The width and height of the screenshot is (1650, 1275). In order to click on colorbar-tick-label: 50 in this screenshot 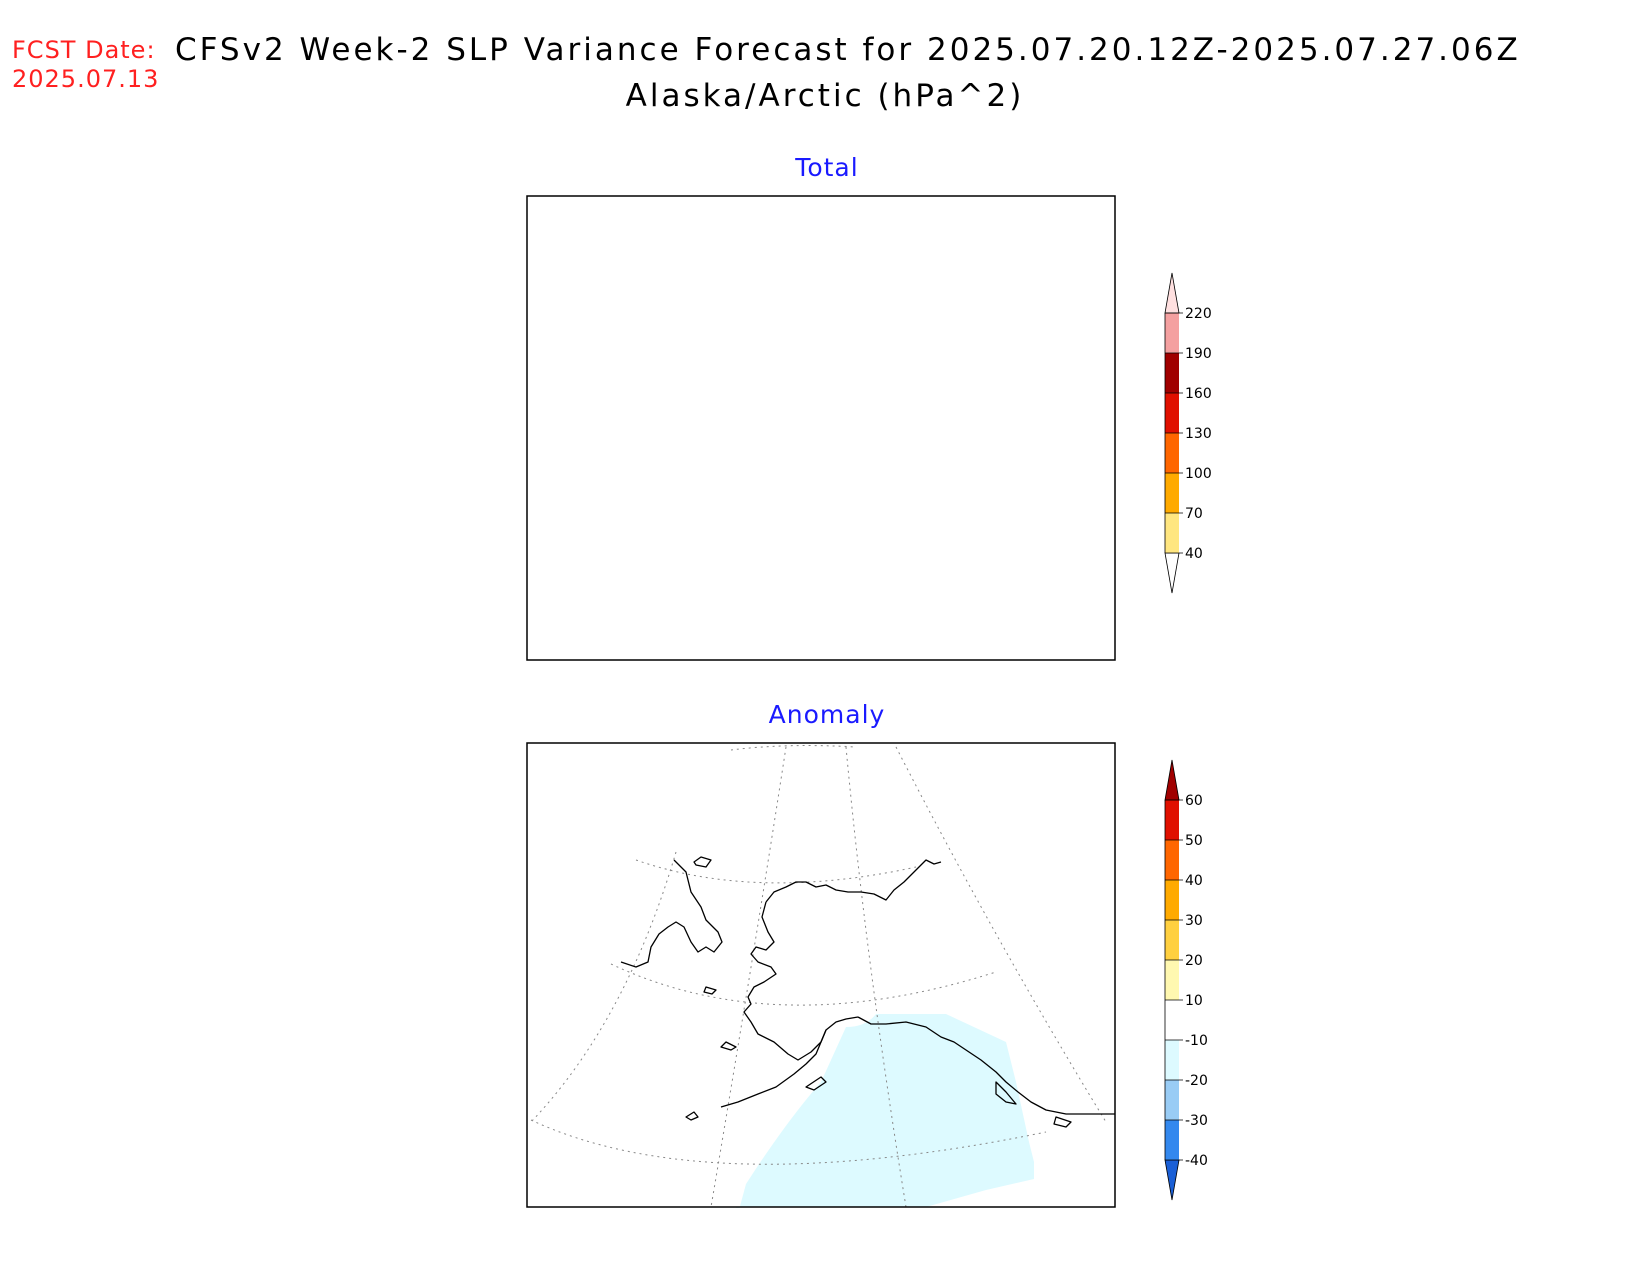, I will do `click(1194, 841)`.